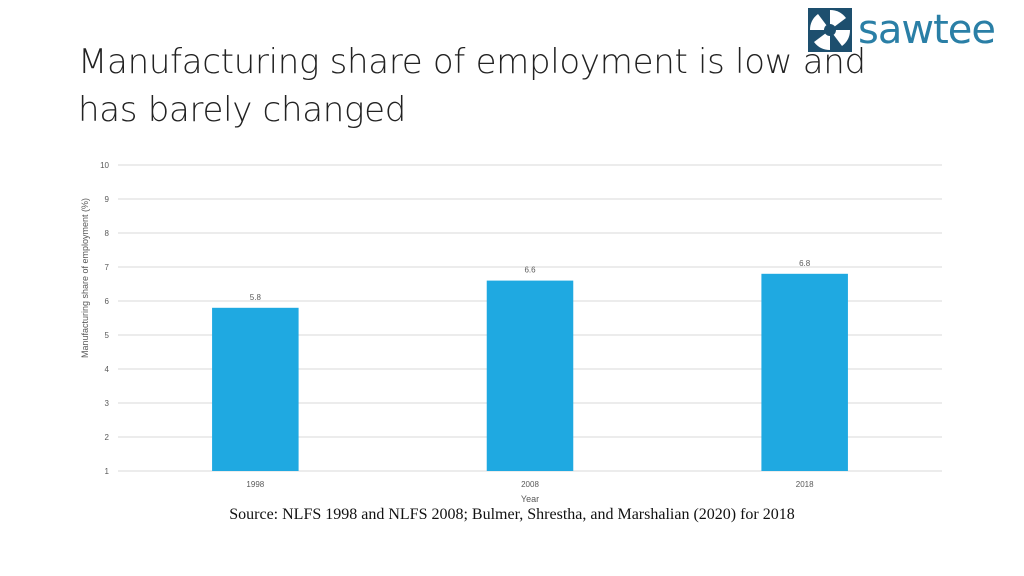 This screenshot has width=1024, height=576. Describe the element at coordinates (927, 30) in the screenshot. I see `logo-text: sawtee` at that location.